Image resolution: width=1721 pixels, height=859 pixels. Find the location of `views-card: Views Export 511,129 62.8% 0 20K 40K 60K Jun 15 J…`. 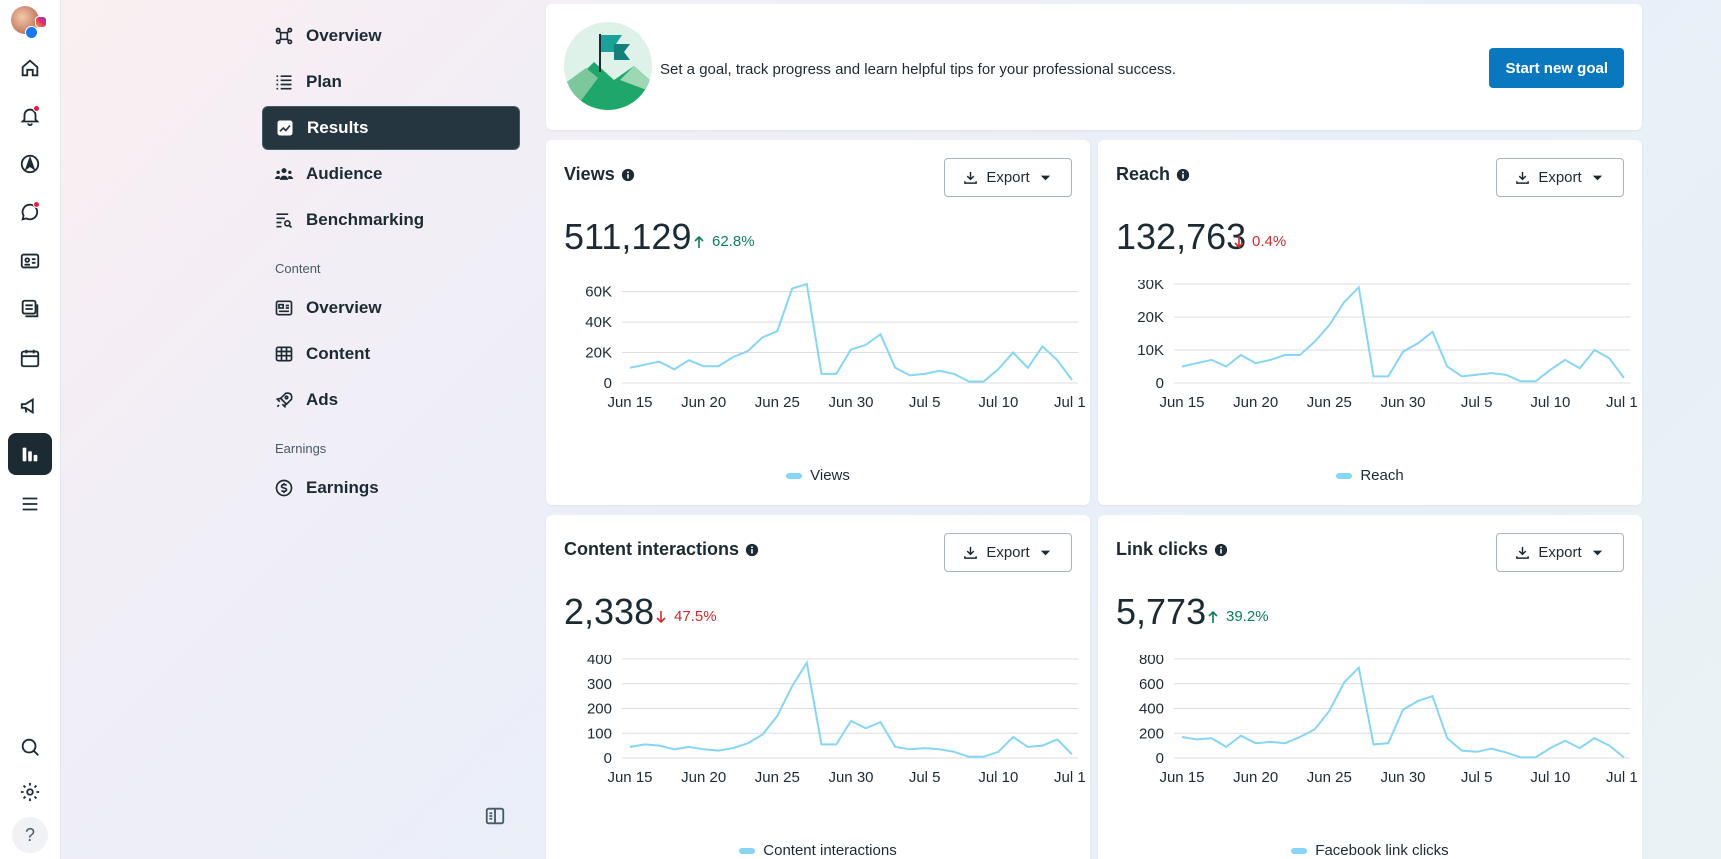

views-card: Views Export 511,129 62.8% 0 20K 40K 60K Jun 15 J… is located at coordinates (818, 322).